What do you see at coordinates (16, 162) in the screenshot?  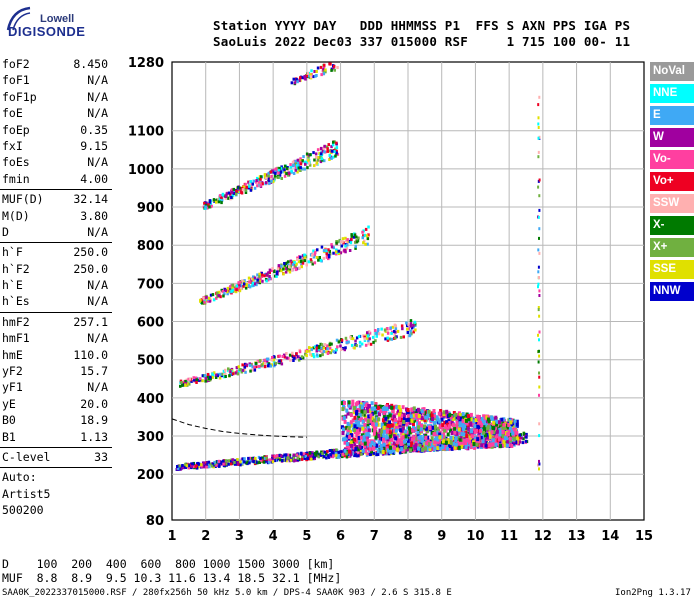 I see `param-name: foEs` at bounding box center [16, 162].